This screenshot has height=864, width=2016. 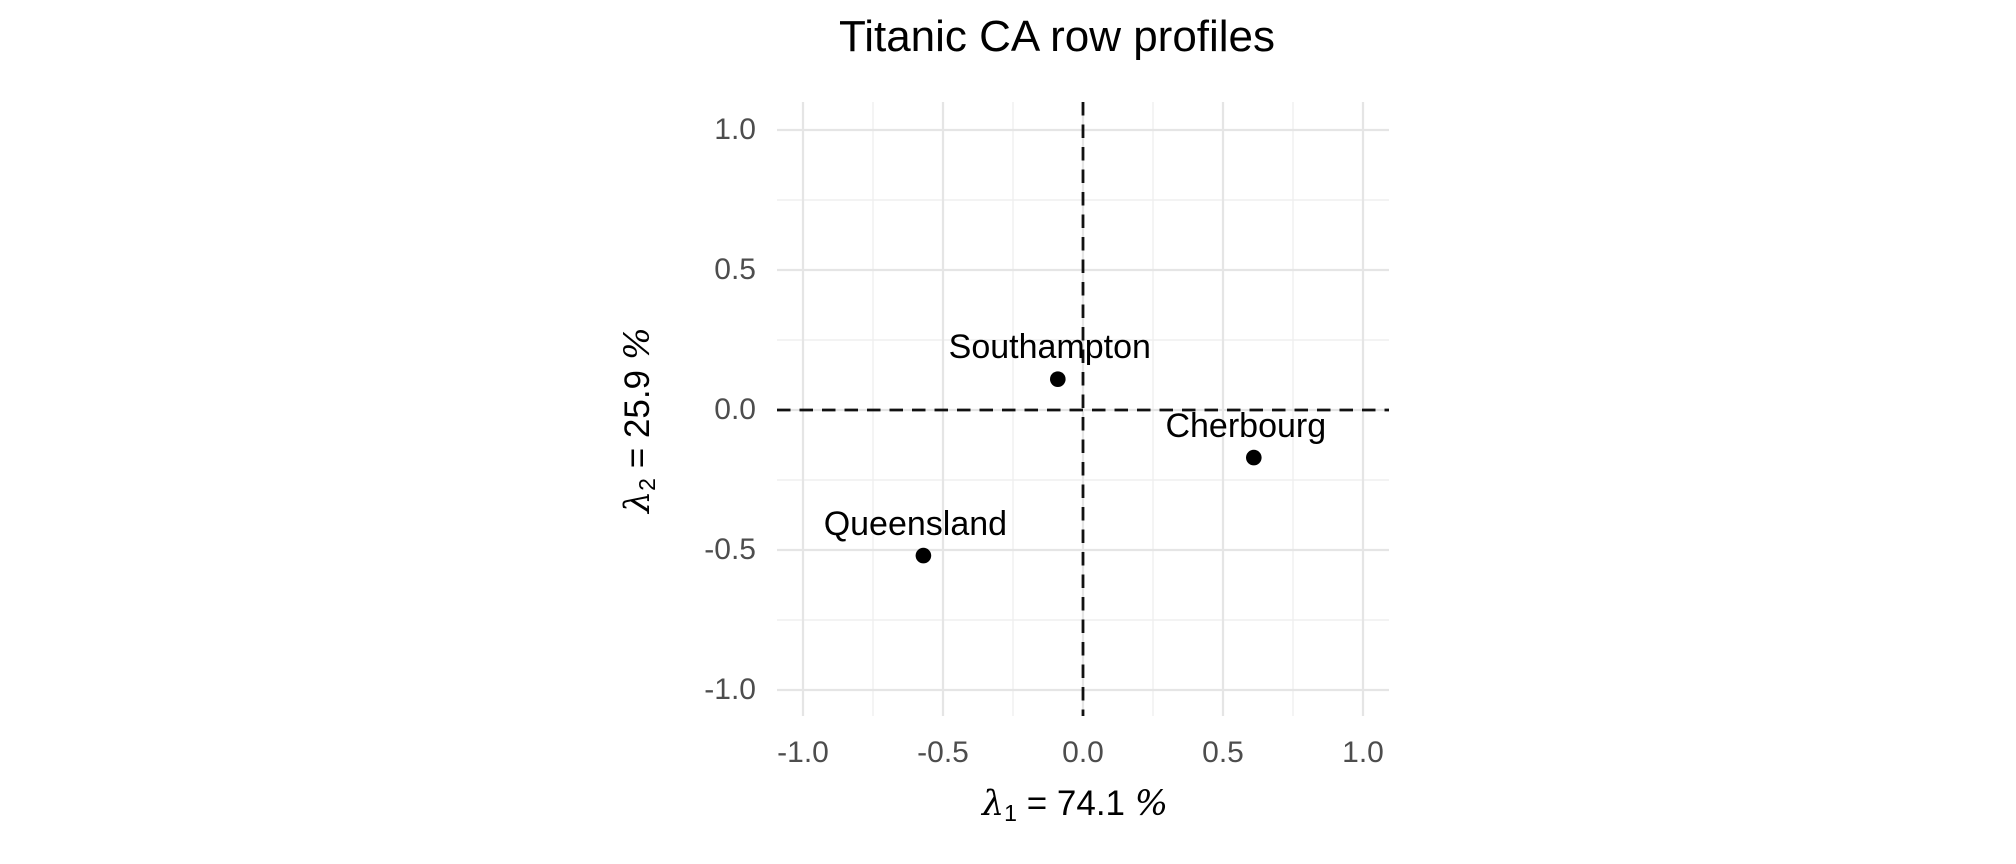 I want to click on point-label-queensland: Queensland, so click(x=915, y=523).